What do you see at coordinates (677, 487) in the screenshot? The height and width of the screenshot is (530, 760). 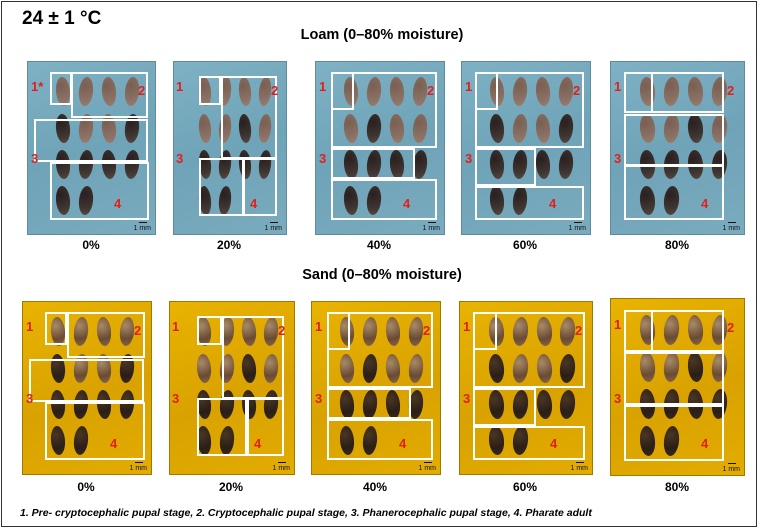 I see `sand-moisture-label: 80%` at bounding box center [677, 487].